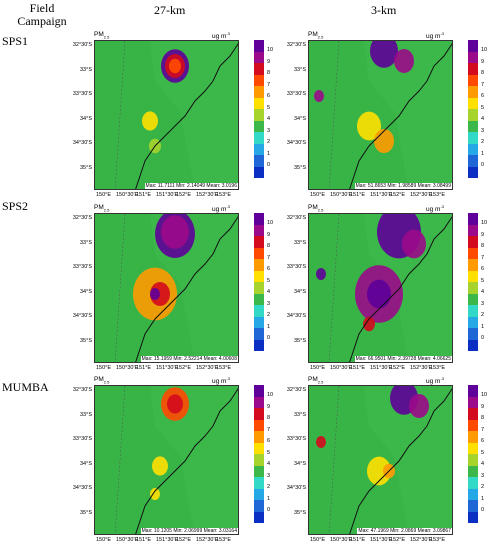 Image resolution: width=488 pixels, height=550 pixels. Describe the element at coordinates (384, 10) in the screenshot. I see `column-header-3km: 3-km` at that location.